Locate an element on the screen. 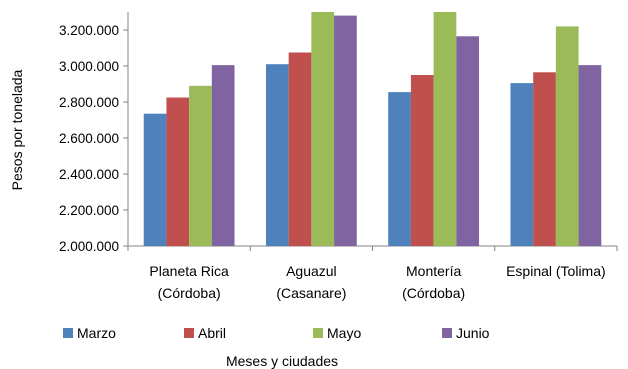  x-tick-label: Espinal (Tolima) is located at coordinates (556, 271).